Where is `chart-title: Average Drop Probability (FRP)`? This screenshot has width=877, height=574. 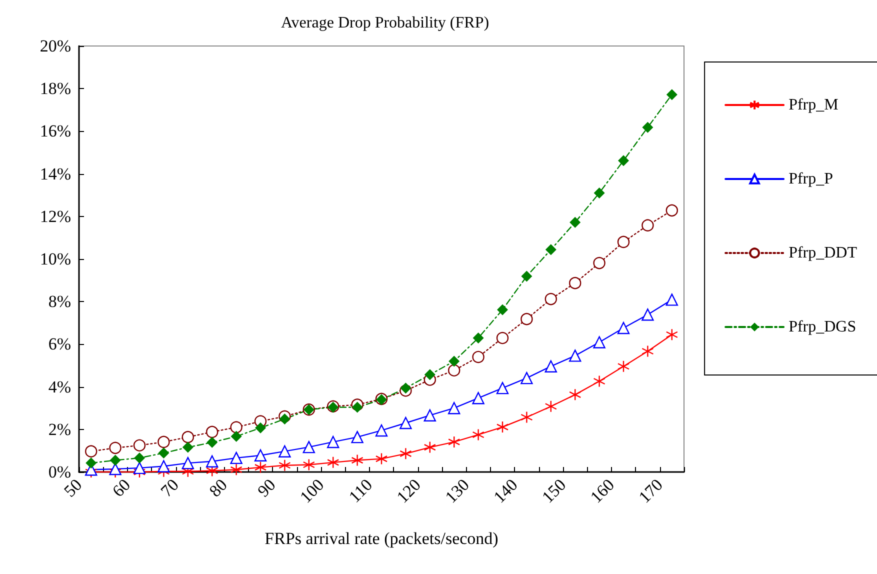
chart-title: Average Drop Probability (FRP) is located at coordinates (385, 23).